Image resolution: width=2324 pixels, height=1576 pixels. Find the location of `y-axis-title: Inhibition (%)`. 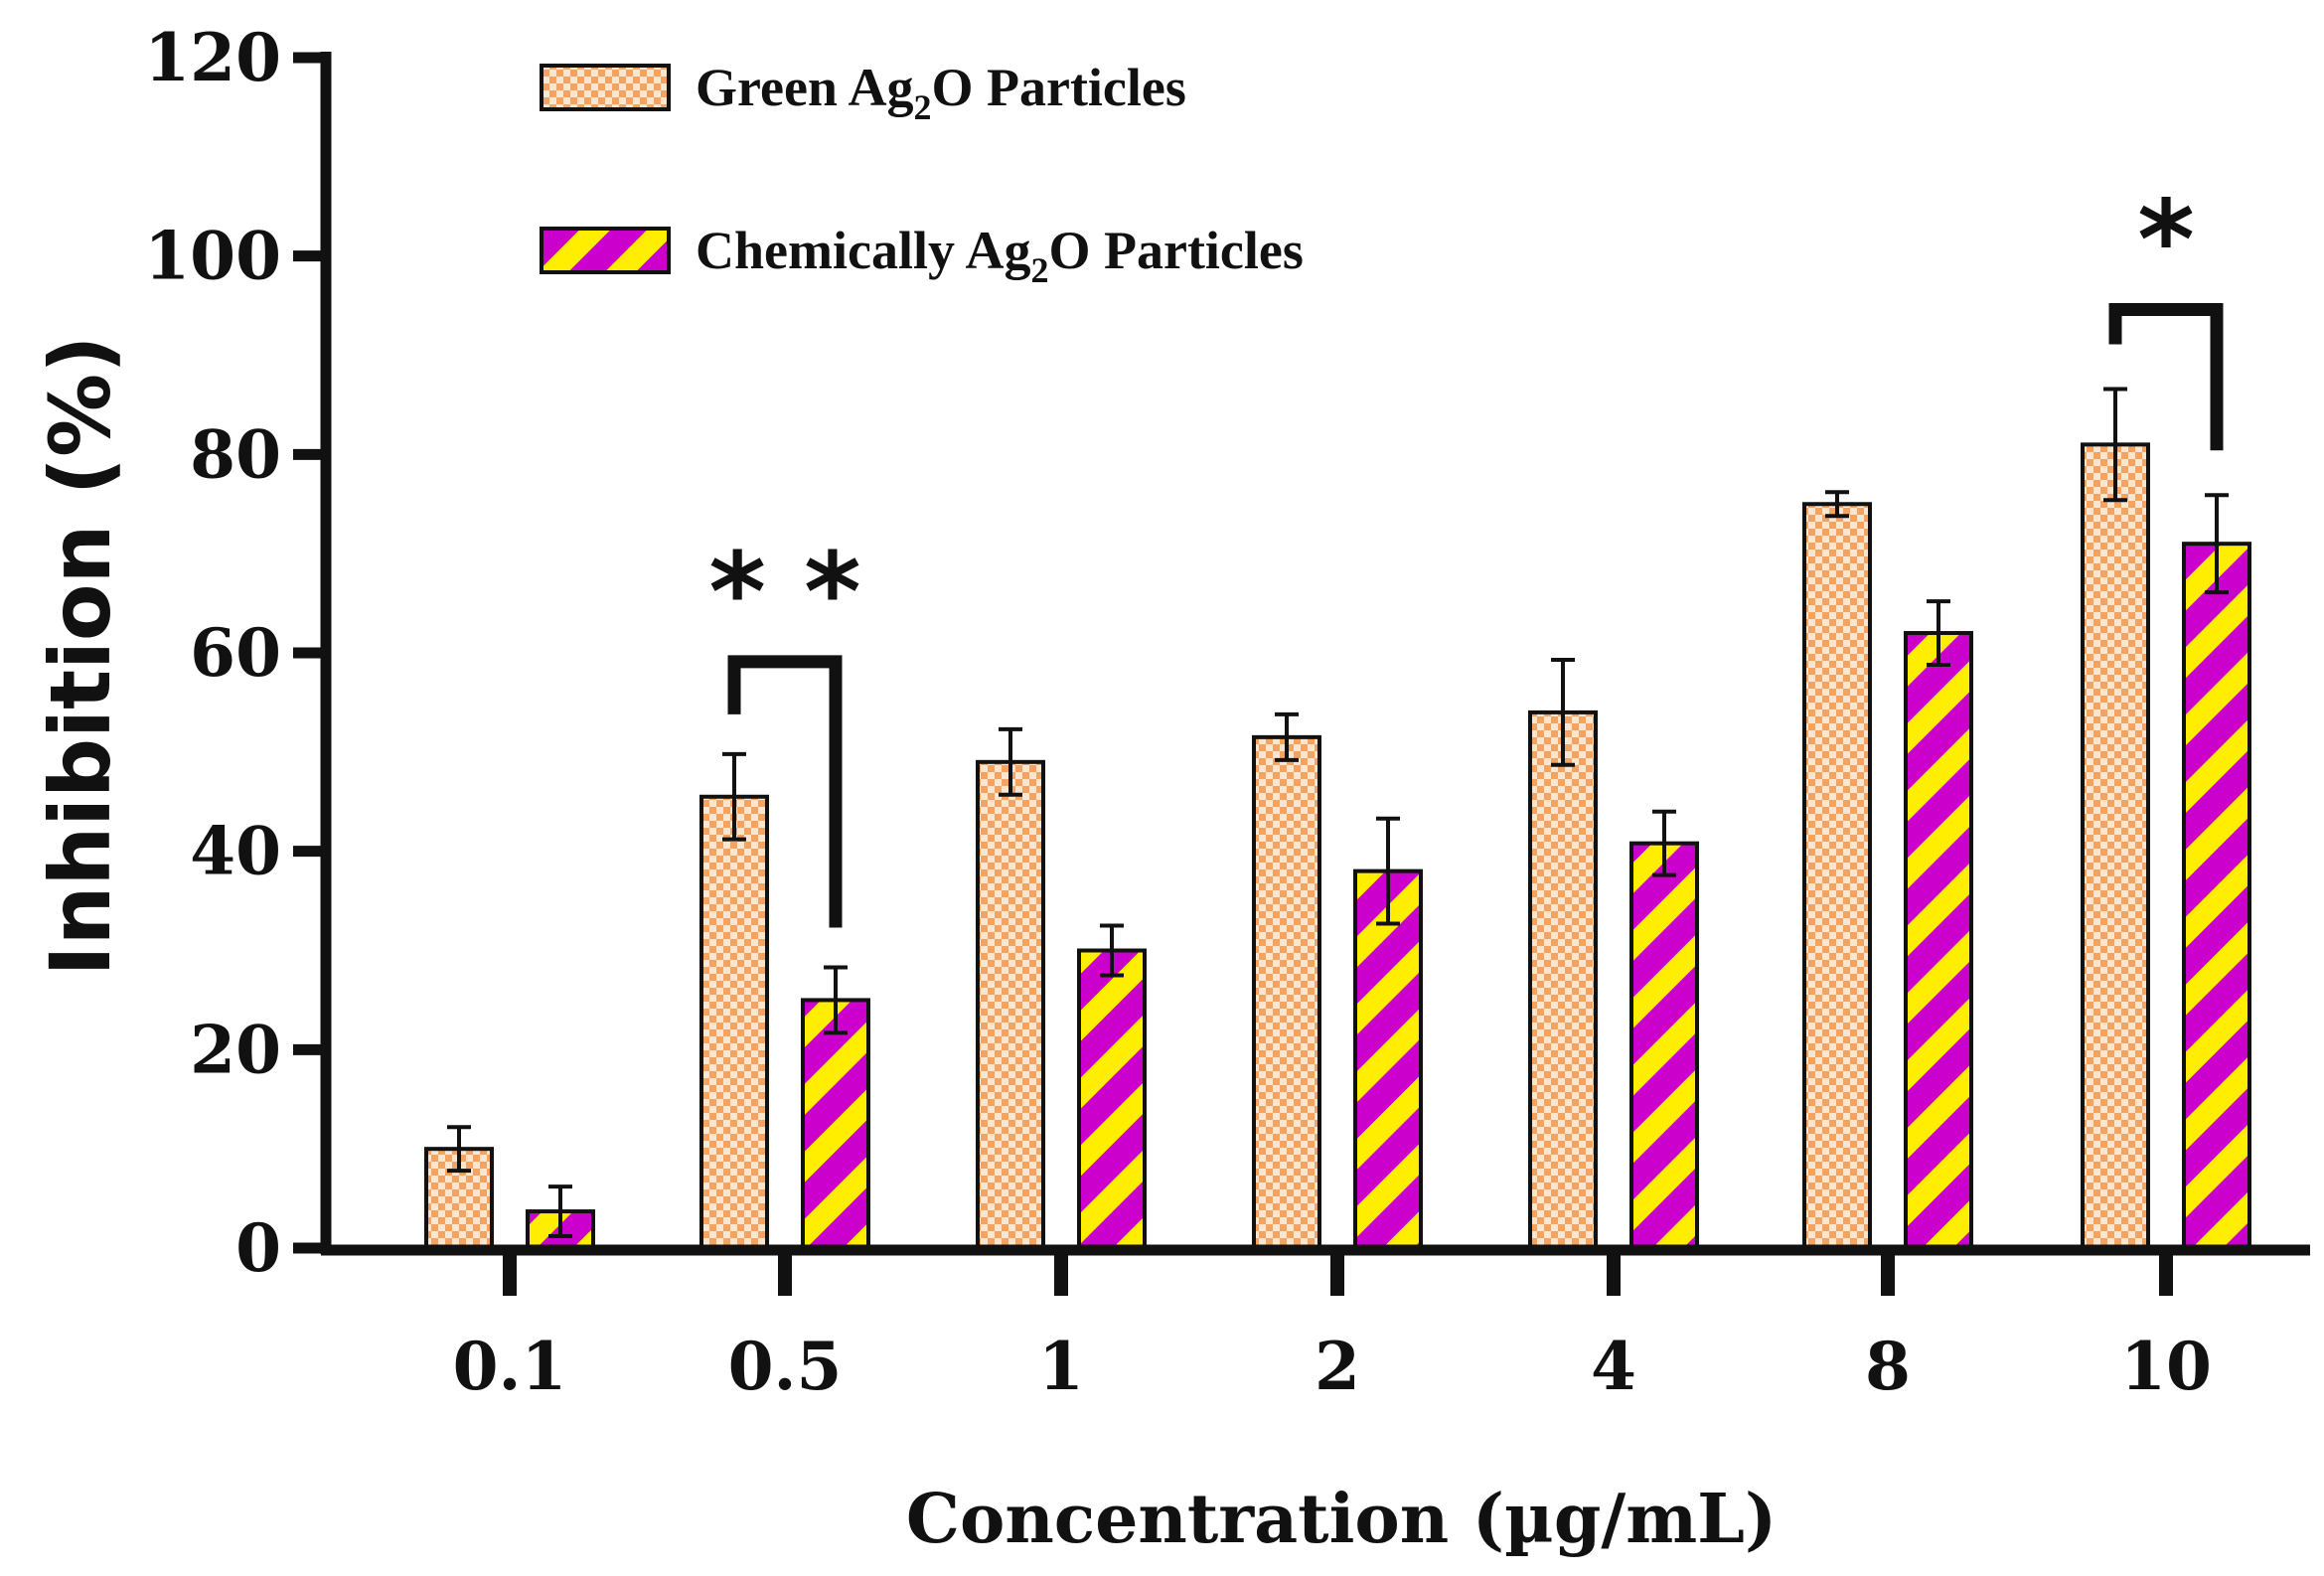

y-axis-title: Inhibition (%) is located at coordinates (80, 655).